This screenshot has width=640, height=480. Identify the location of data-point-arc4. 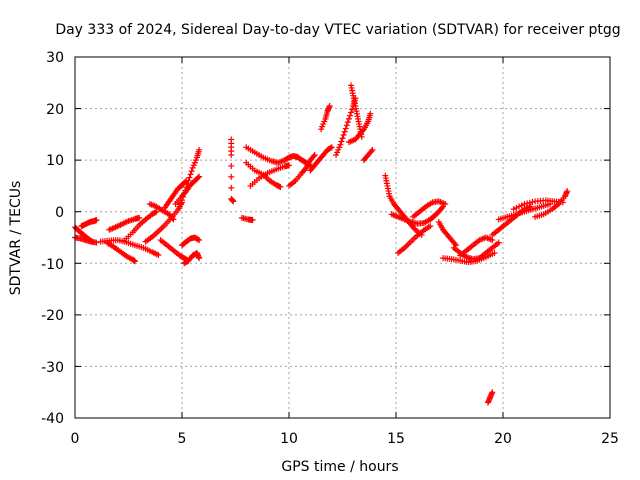
(158, 255).